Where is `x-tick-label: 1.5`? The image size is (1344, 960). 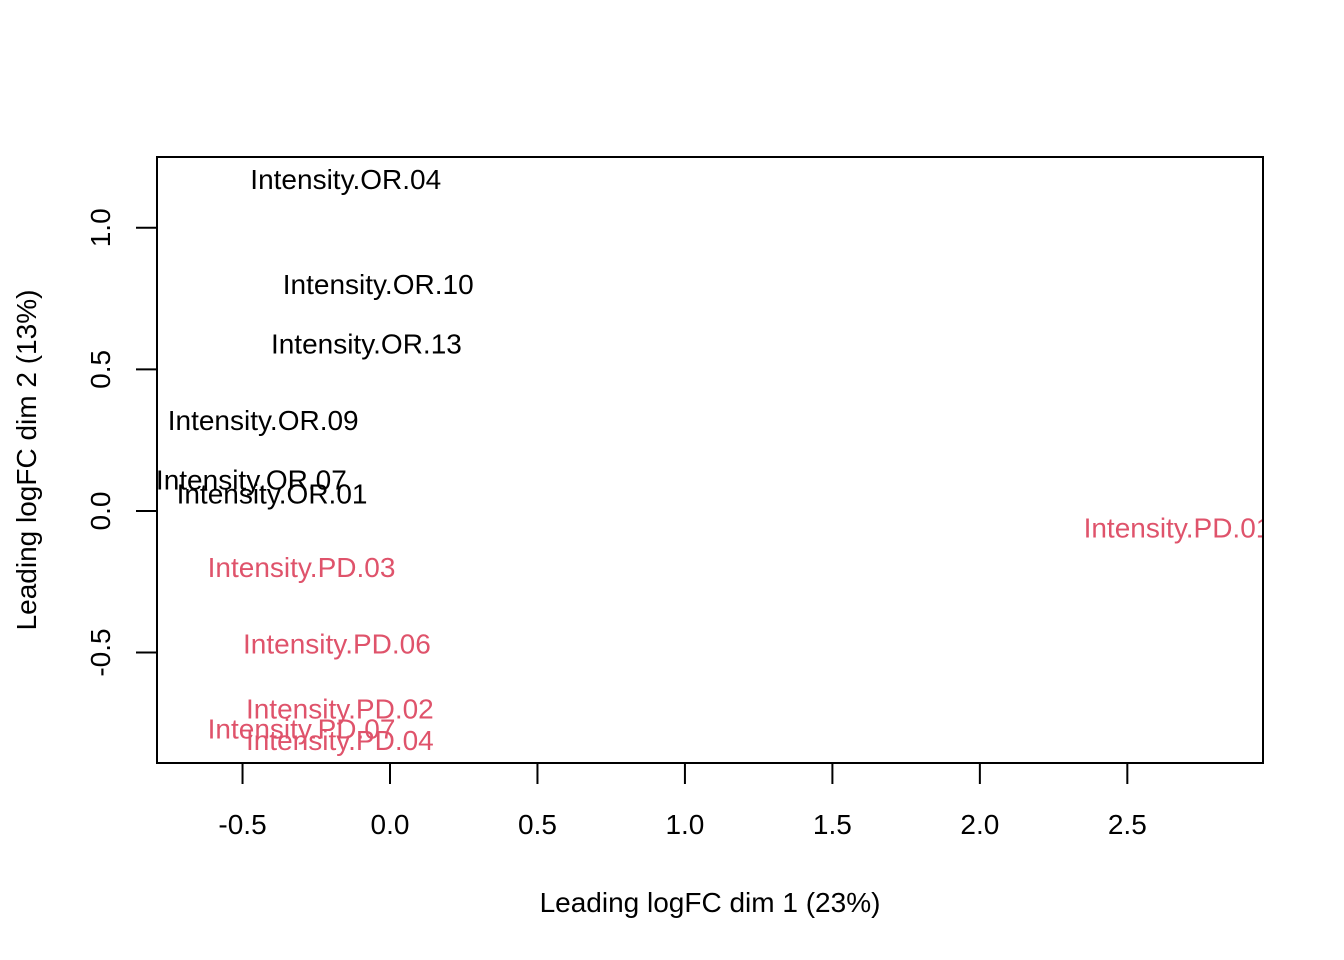 x-tick-label: 1.5 is located at coordinates (832, 824).